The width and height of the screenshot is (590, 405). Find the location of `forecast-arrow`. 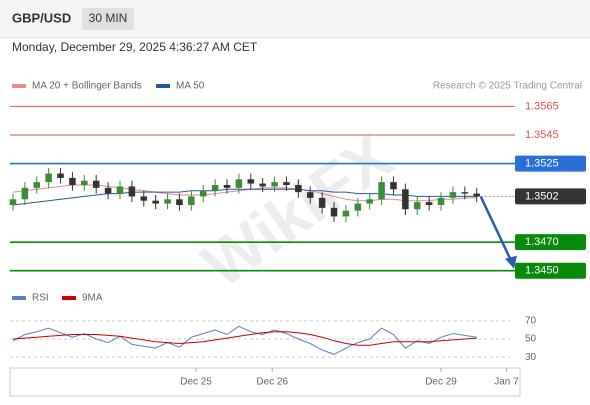

forecast-arrow is located at coordinates (496, 229).